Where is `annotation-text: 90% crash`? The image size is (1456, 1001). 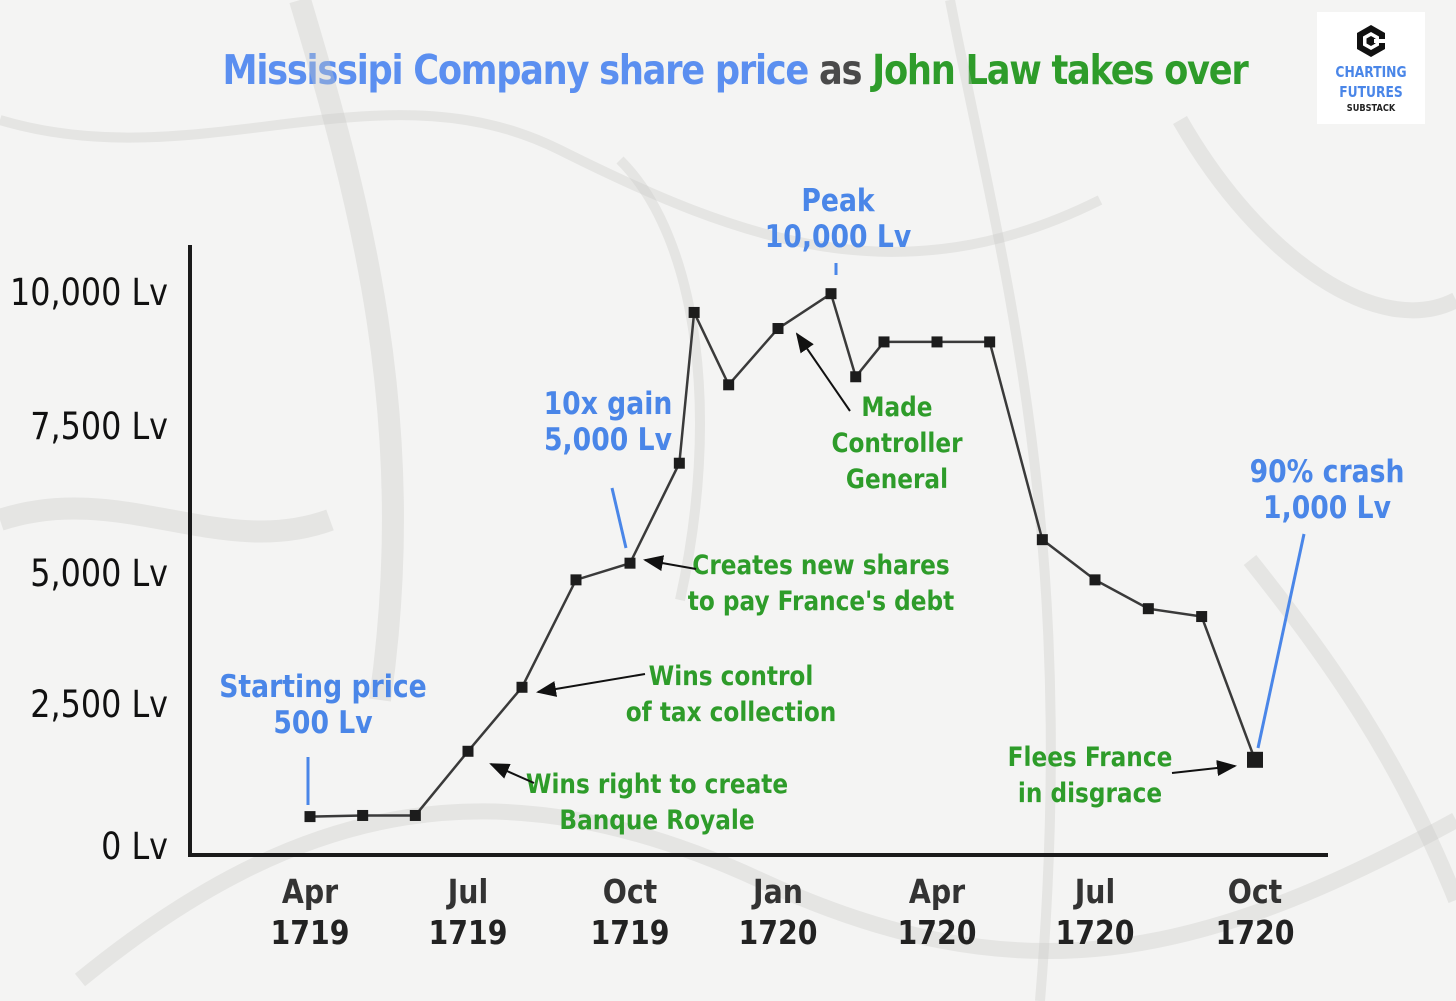
annotation-text: 90% crash is located at coordinates (1327, 471).